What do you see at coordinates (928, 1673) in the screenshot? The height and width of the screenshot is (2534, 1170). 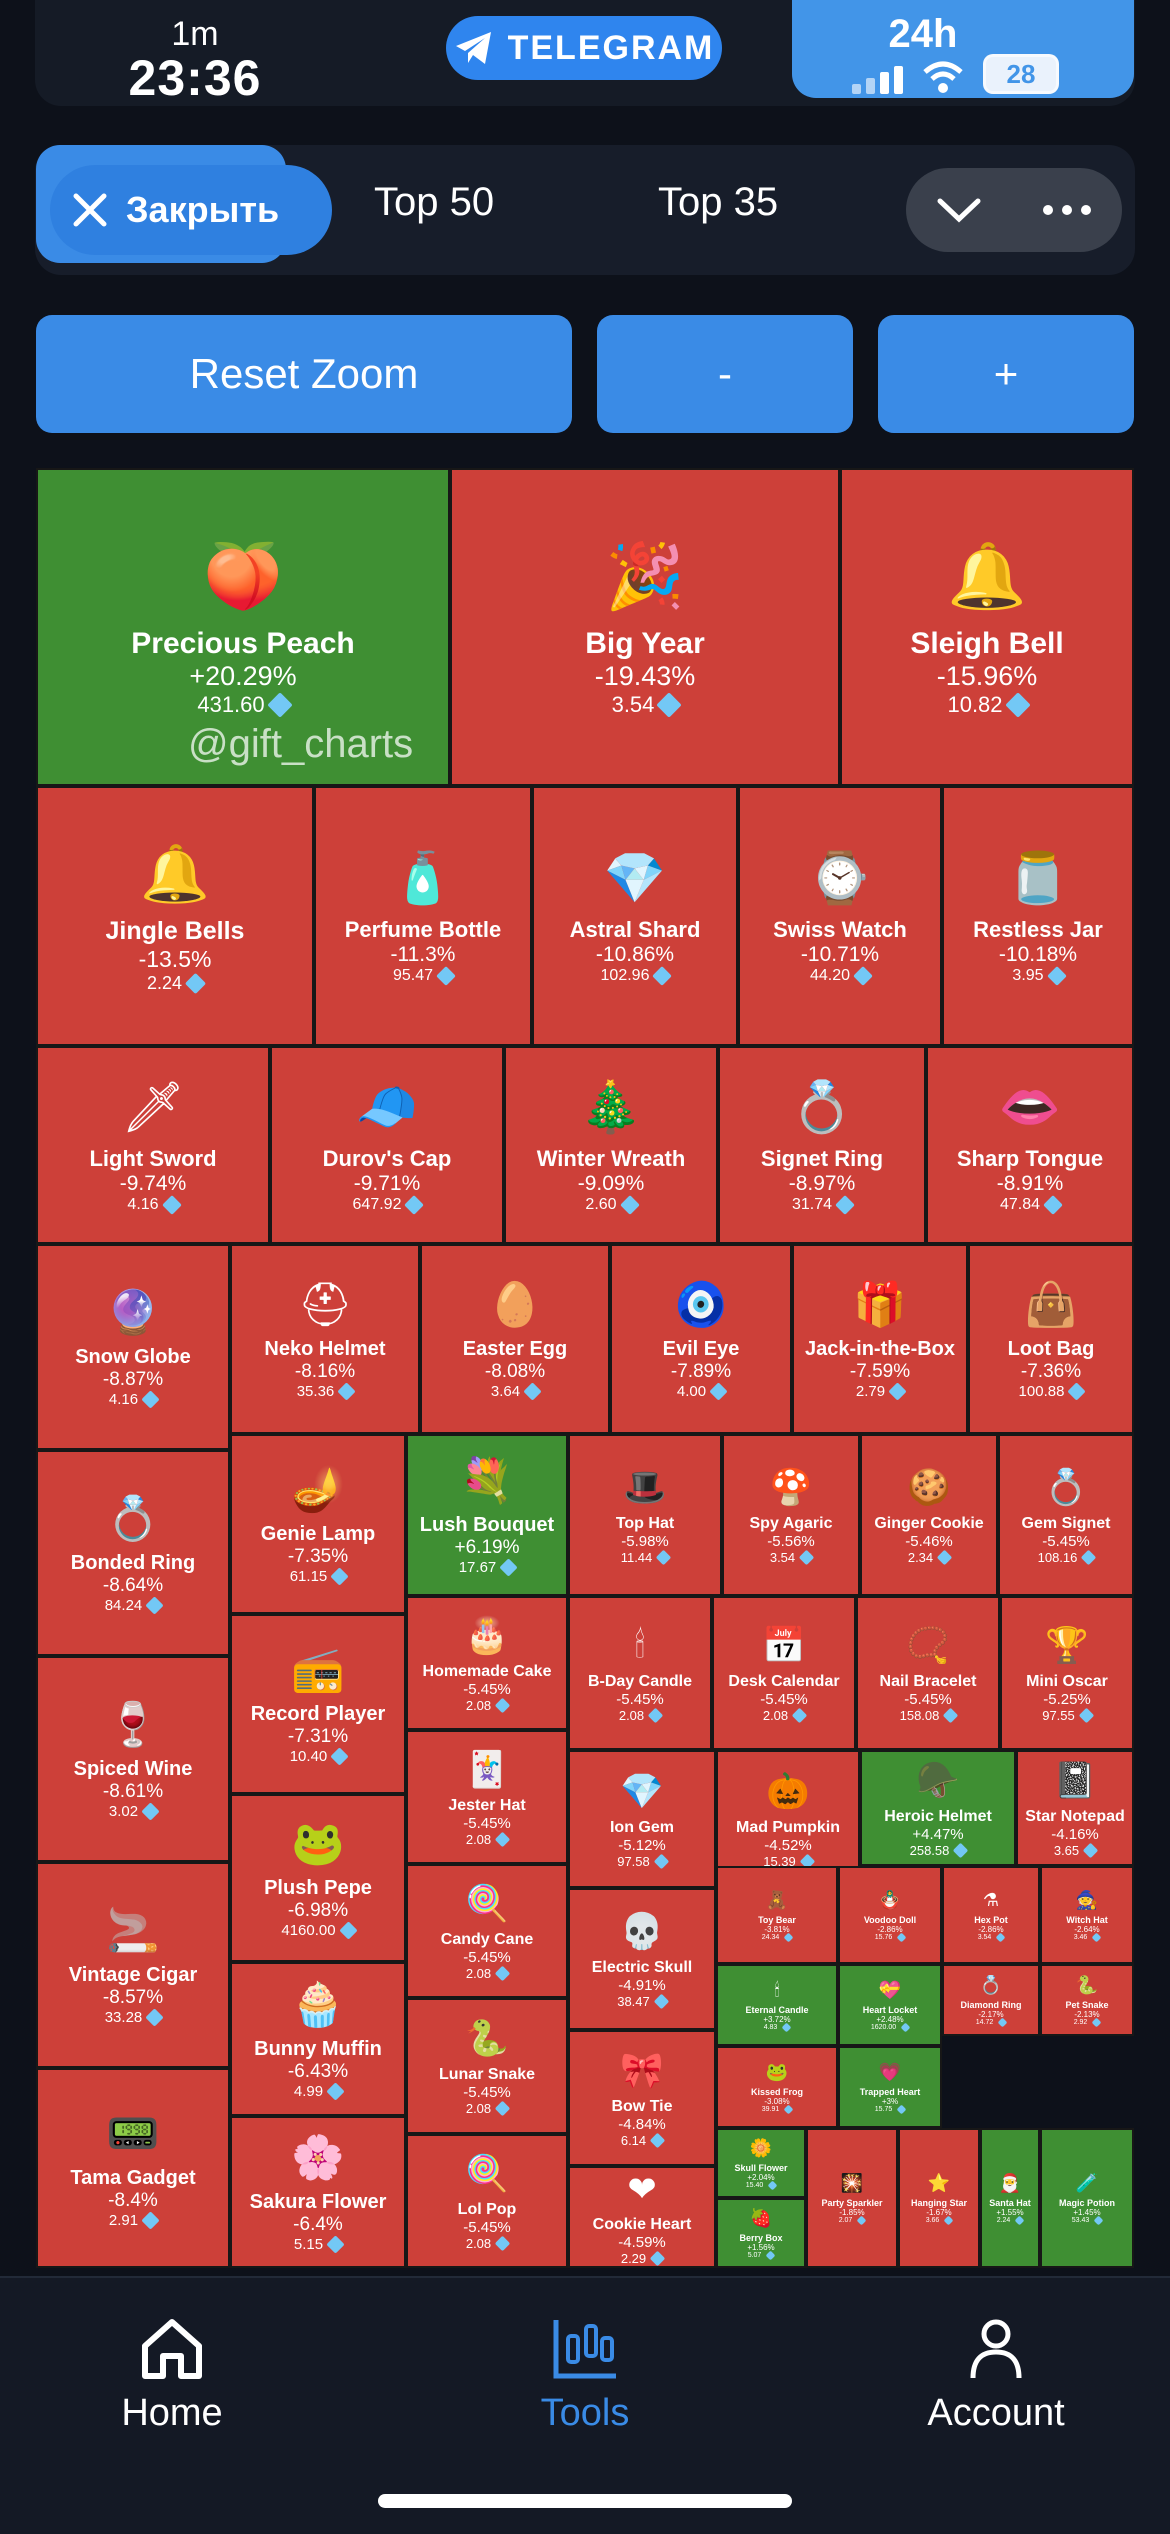 I see `treemap-cell: 📿 Nail Bracelet -5.45% 158.08` at bounding box center [928, 1673].